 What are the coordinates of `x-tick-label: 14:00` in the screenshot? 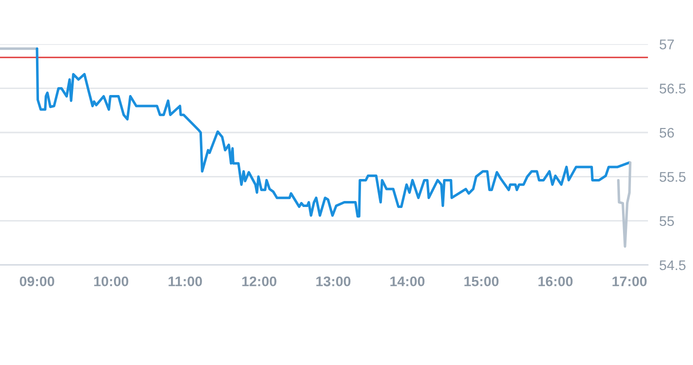 It's located at (407, 281).